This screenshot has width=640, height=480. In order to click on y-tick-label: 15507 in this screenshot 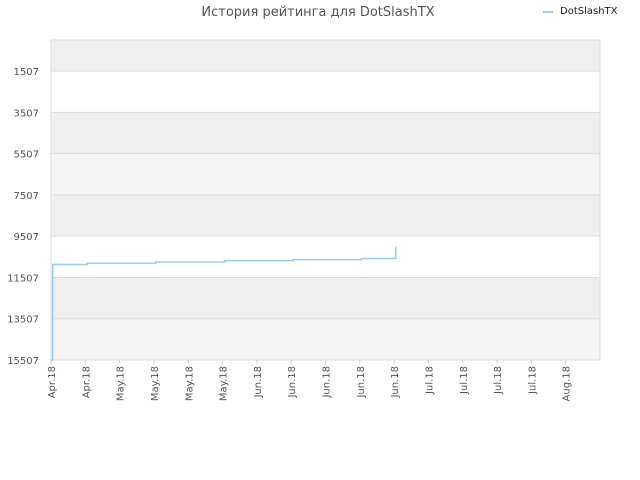, I will do `click(23, 361)`.